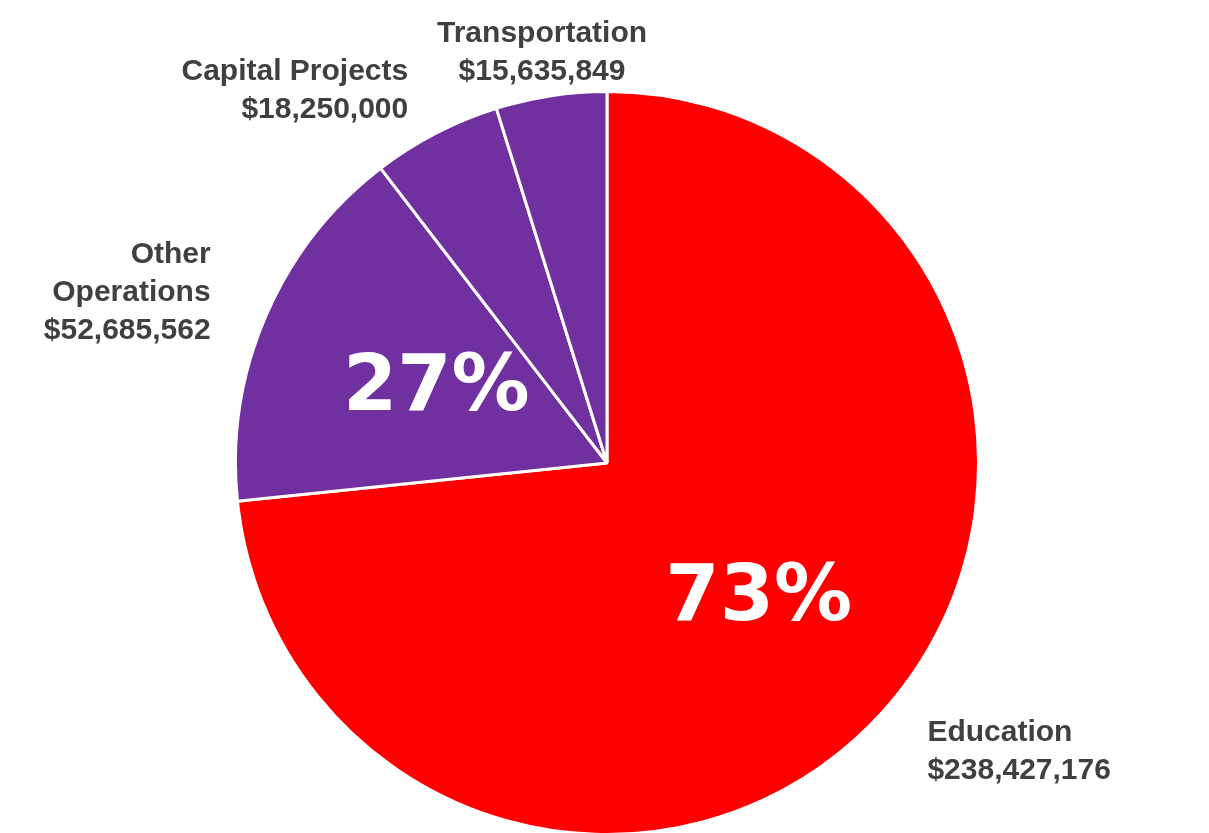 Image resolution: width=1209 pixels, height=833 pixels. I want to click on slice-label: Education, so click(1000, 731).